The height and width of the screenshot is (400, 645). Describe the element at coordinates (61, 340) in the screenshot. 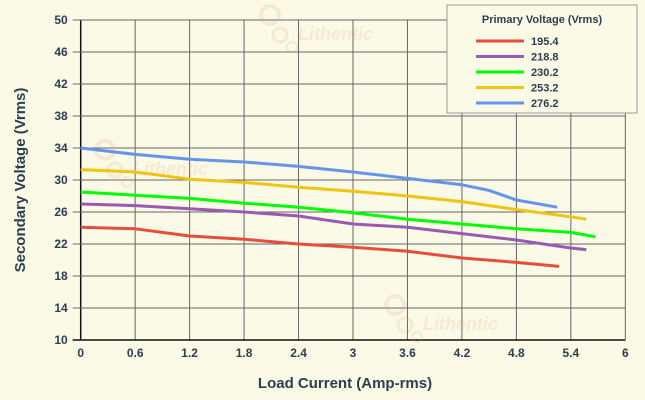

I see `y-tick-label: 10` at that location.